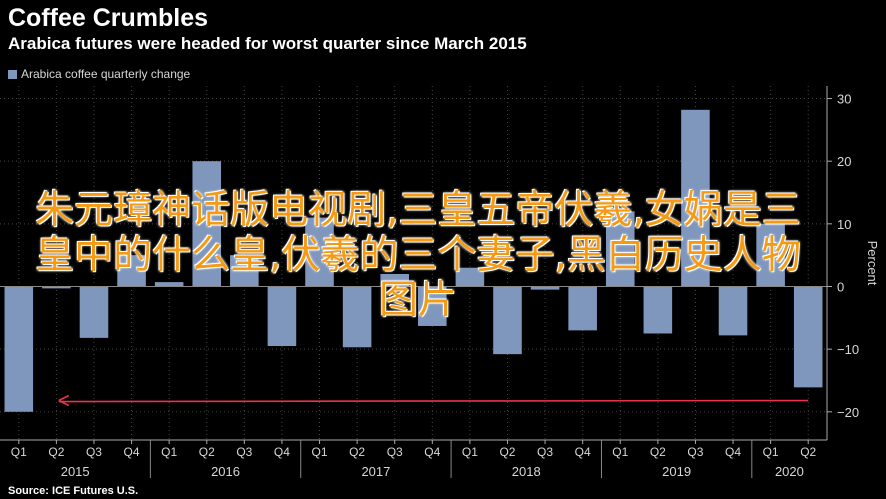 This screenshot has height=499, width=886. I want to click on year-label: 2019, so click(676, 471).